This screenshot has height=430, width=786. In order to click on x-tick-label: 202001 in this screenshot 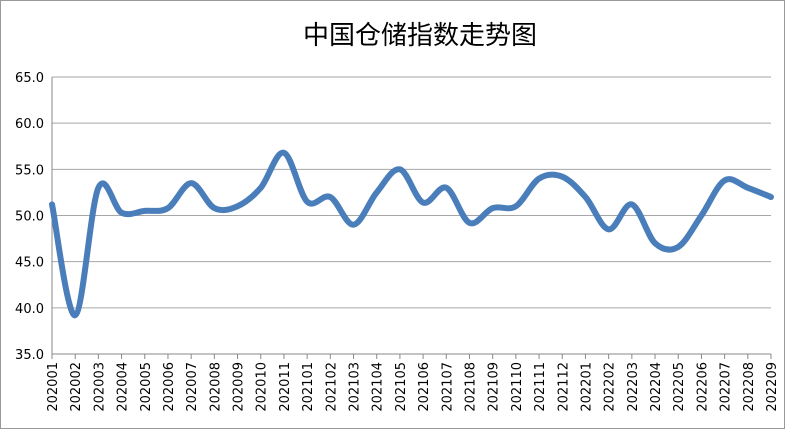, I will do `click(53, 387)`.